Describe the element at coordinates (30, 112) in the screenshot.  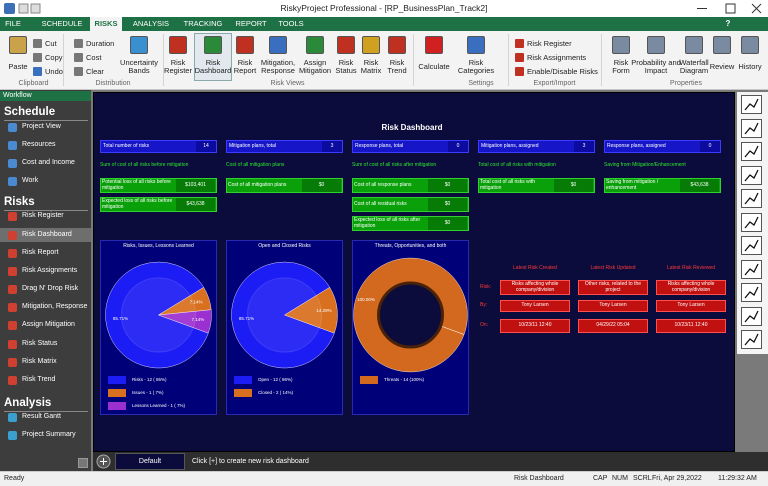
I see `workflow-section: Schedule` at that location.